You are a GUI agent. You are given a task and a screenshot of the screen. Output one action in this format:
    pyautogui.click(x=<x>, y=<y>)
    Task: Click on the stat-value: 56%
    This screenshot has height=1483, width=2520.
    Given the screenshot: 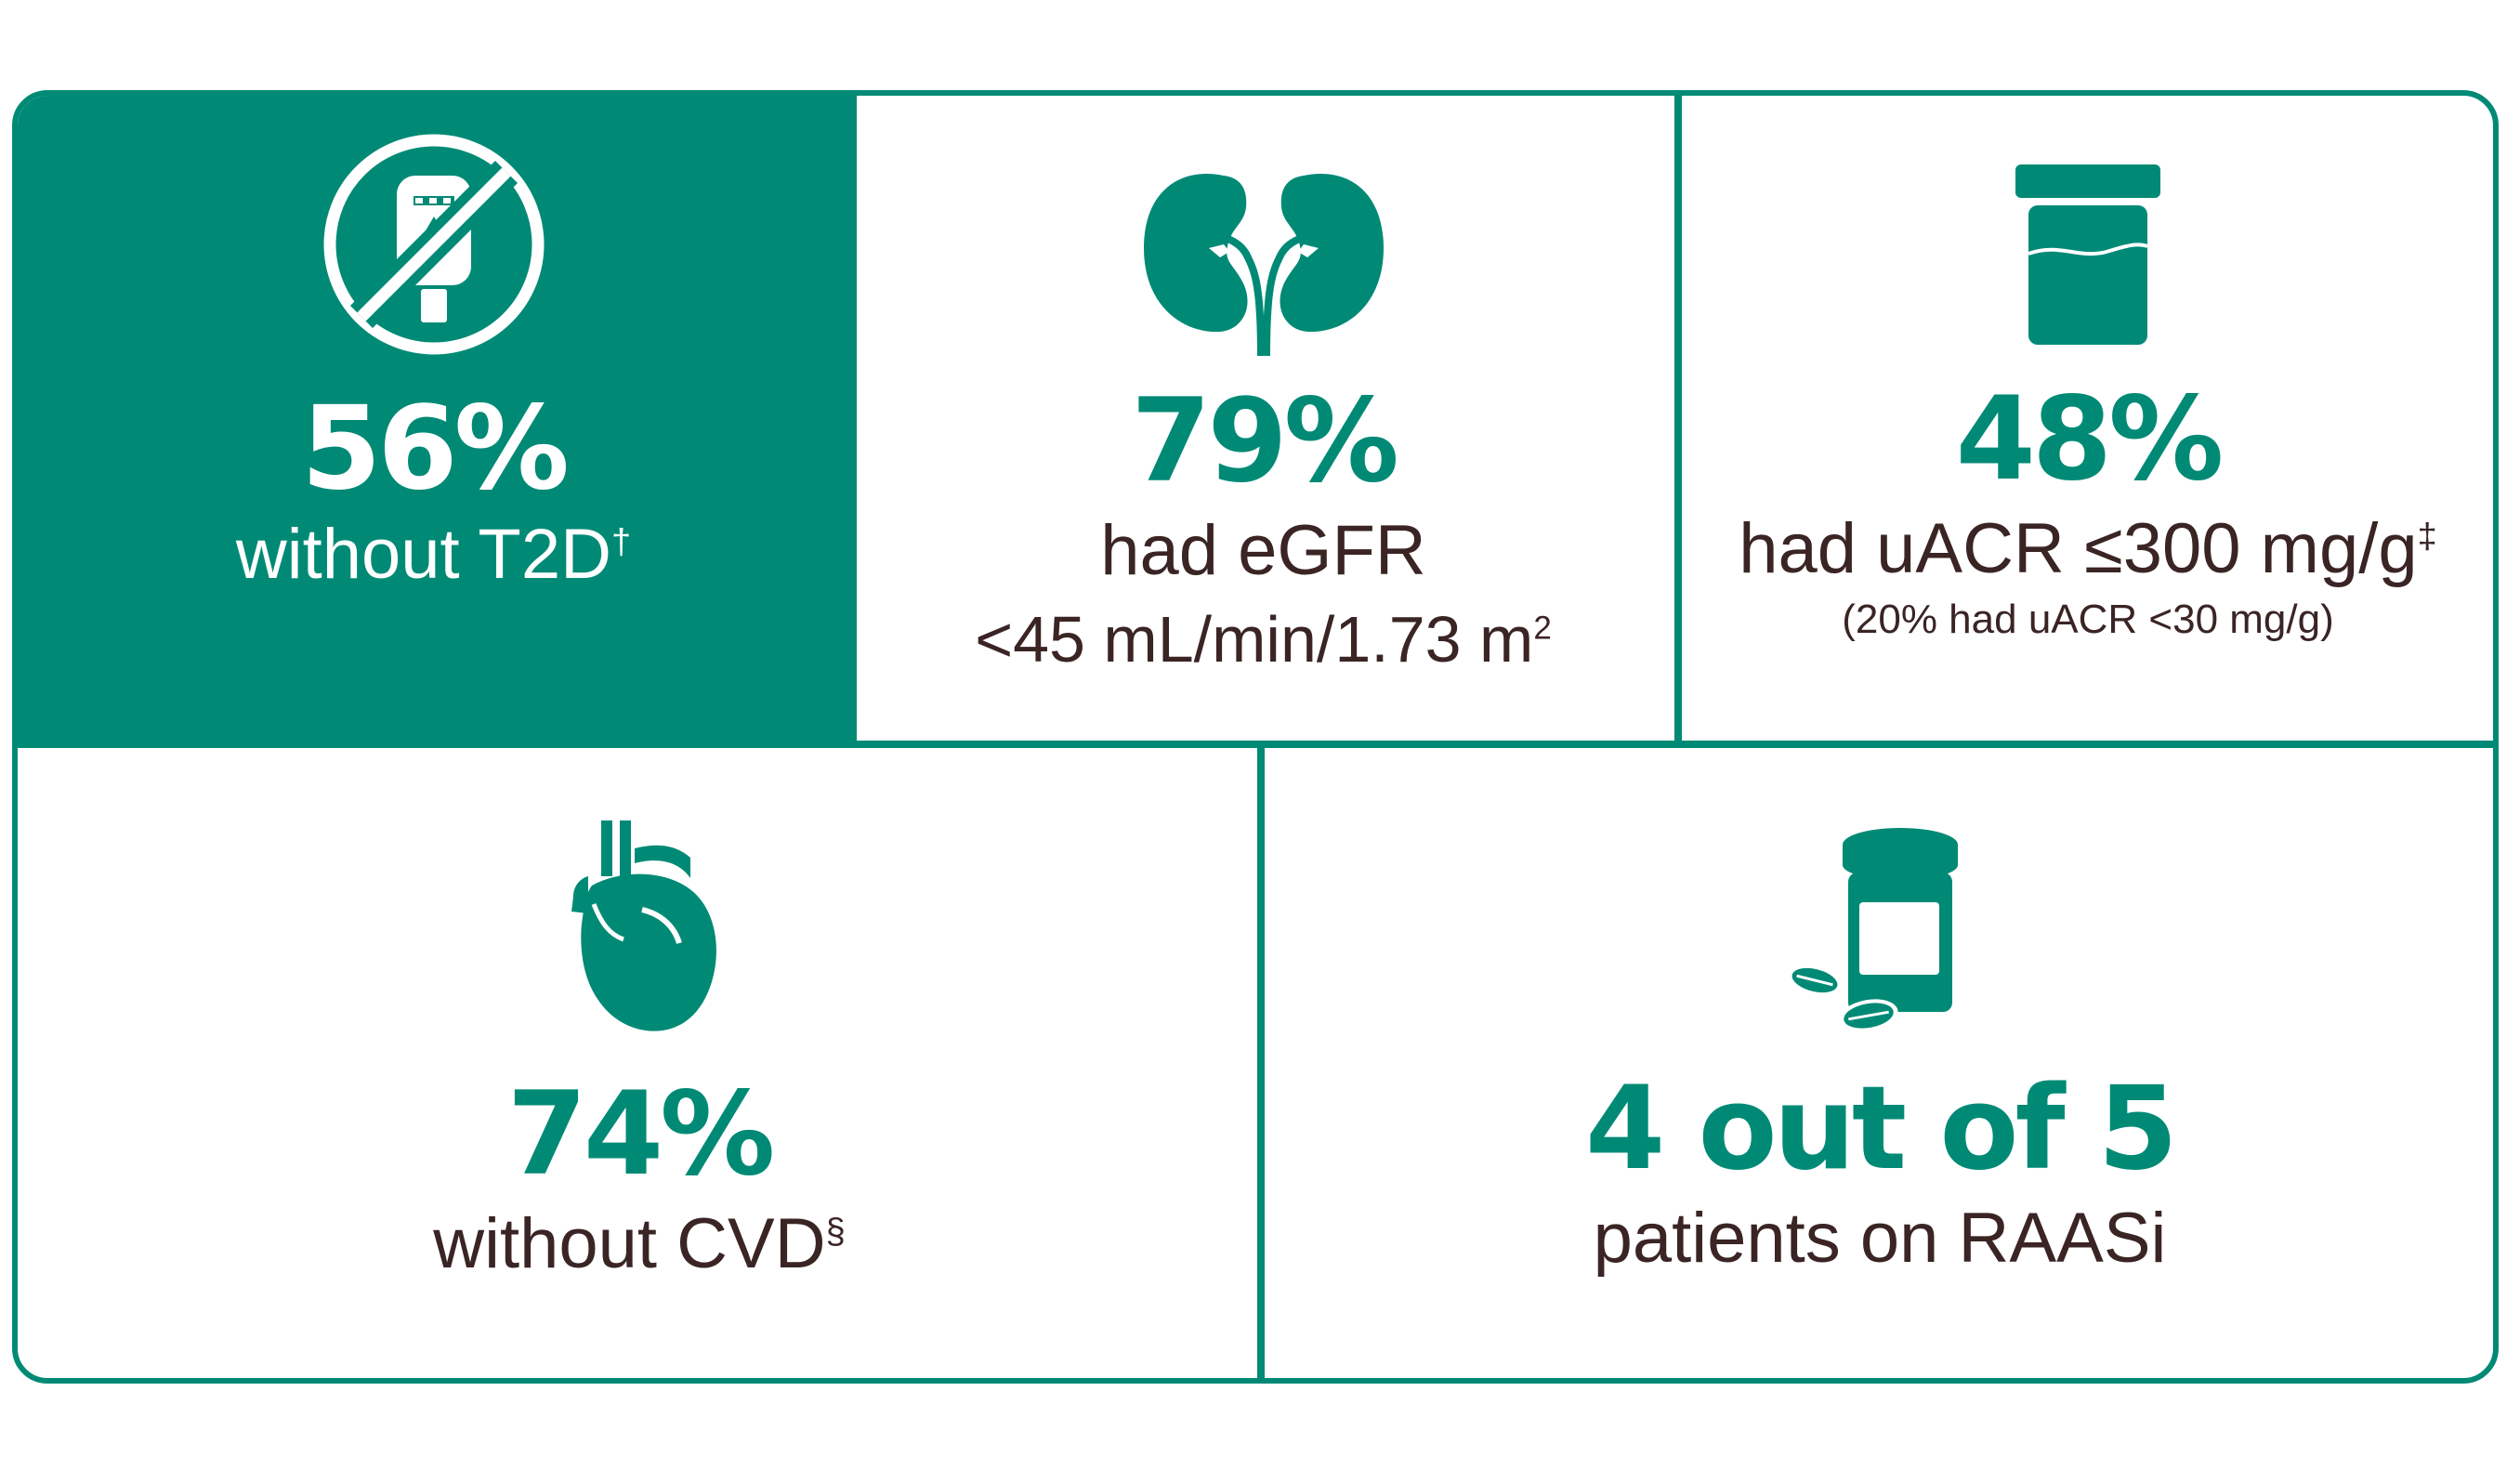 What is the action you would take?
    pyautogui.click(x=435, y=449)
    